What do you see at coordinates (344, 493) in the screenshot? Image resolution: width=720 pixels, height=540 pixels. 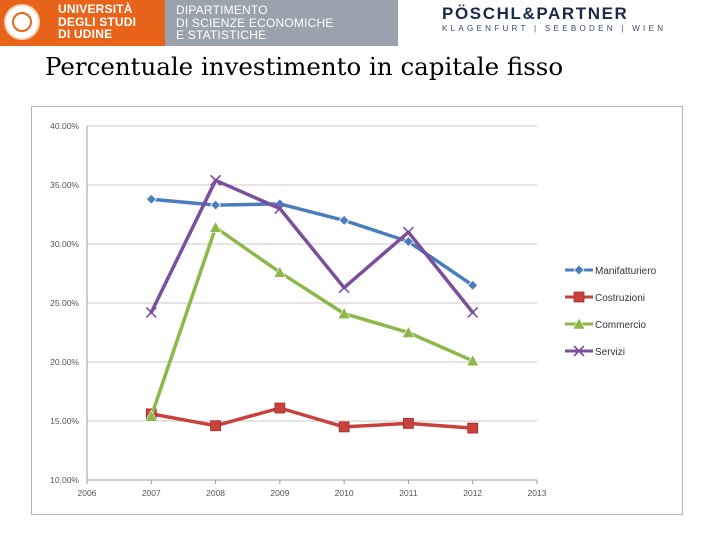 I see `x-tick-label: 2010` at bounding box center [344, 493].